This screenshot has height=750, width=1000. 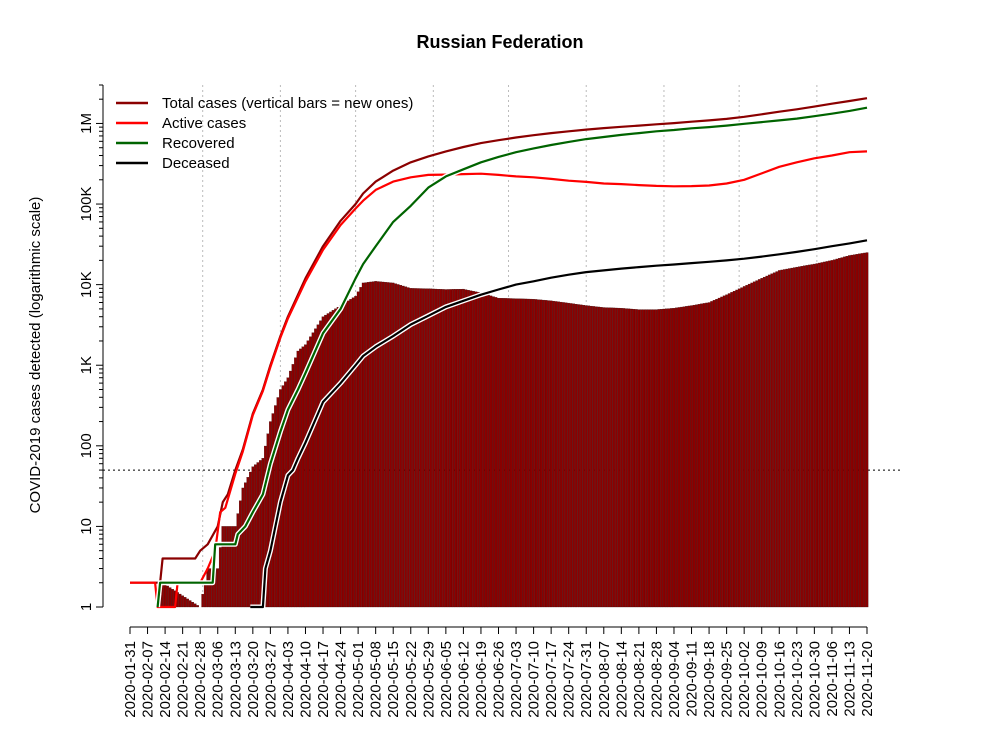 I want to click on legend-label: Active cases, so click(x=204, y=123).